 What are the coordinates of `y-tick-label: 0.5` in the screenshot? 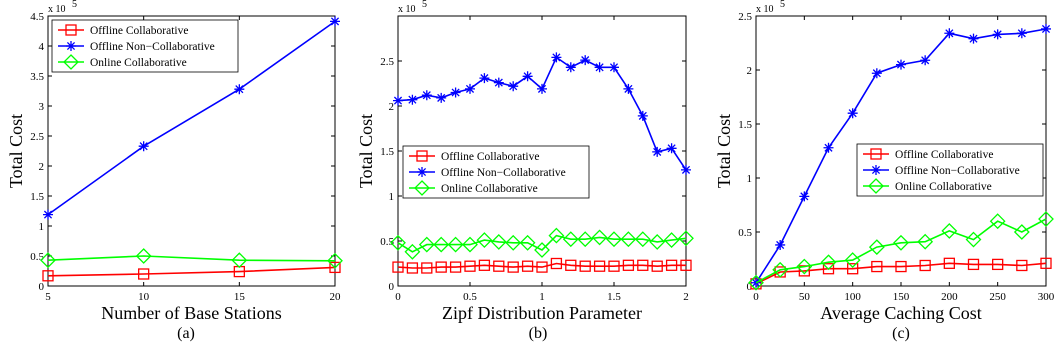 It's located at (745, 233).